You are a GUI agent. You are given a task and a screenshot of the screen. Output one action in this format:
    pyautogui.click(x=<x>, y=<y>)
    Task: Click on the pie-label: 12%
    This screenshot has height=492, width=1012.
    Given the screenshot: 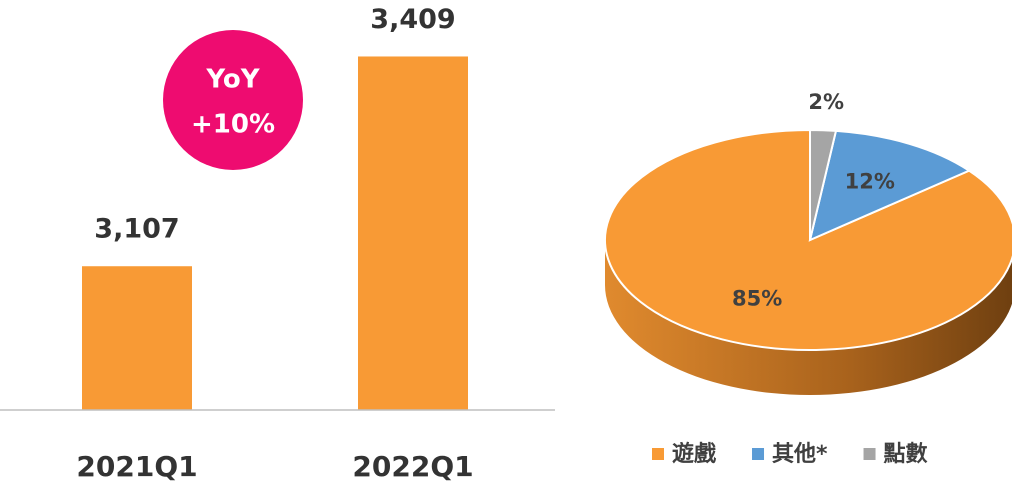 What is the action you would take?
    pyautogui.click(x=870, y=181)
    